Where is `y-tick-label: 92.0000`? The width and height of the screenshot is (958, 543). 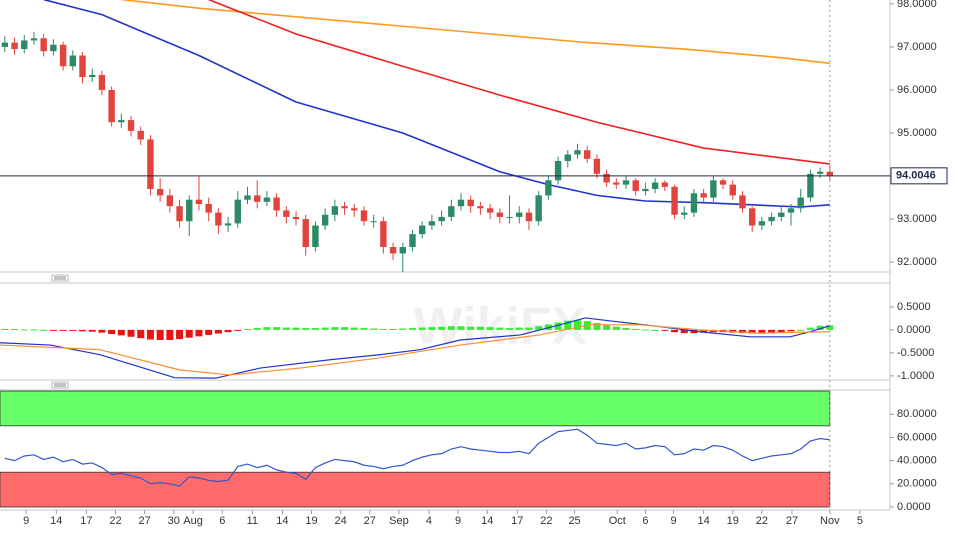 y-tick-label: 92.0000 is located at coordinates (917, 262).